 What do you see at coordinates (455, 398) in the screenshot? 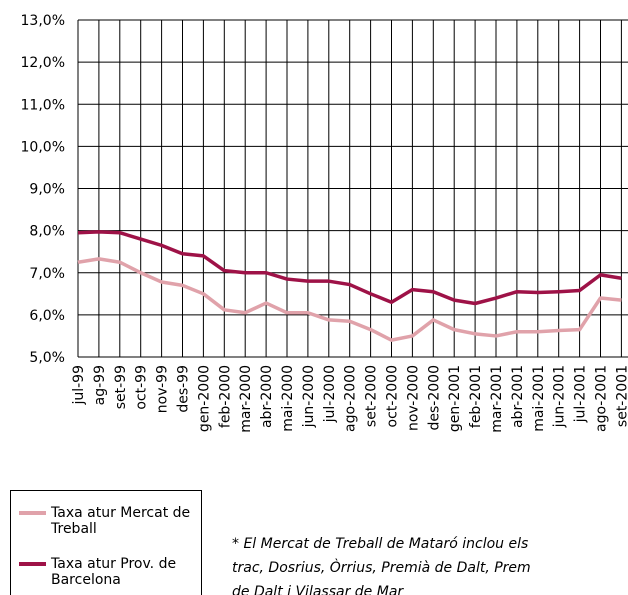
I see `x-tick-label: gen-2001` at bounding box center [455, 398].